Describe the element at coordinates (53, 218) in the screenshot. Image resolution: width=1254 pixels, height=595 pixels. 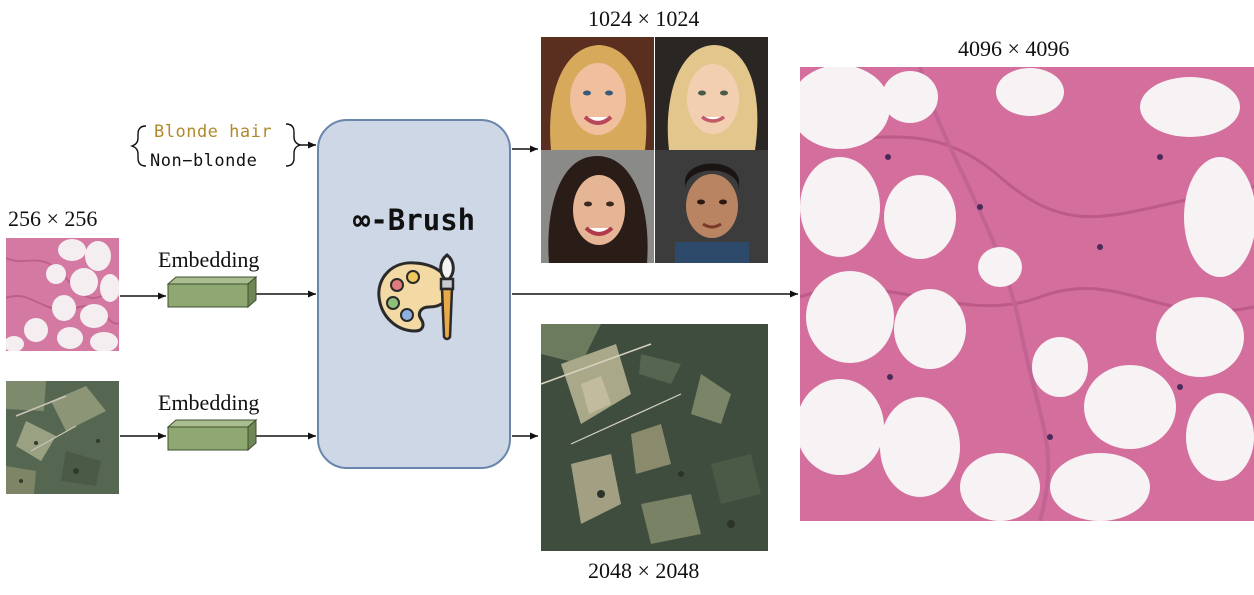
I see `input-size-label: 256 × 256` at that location.